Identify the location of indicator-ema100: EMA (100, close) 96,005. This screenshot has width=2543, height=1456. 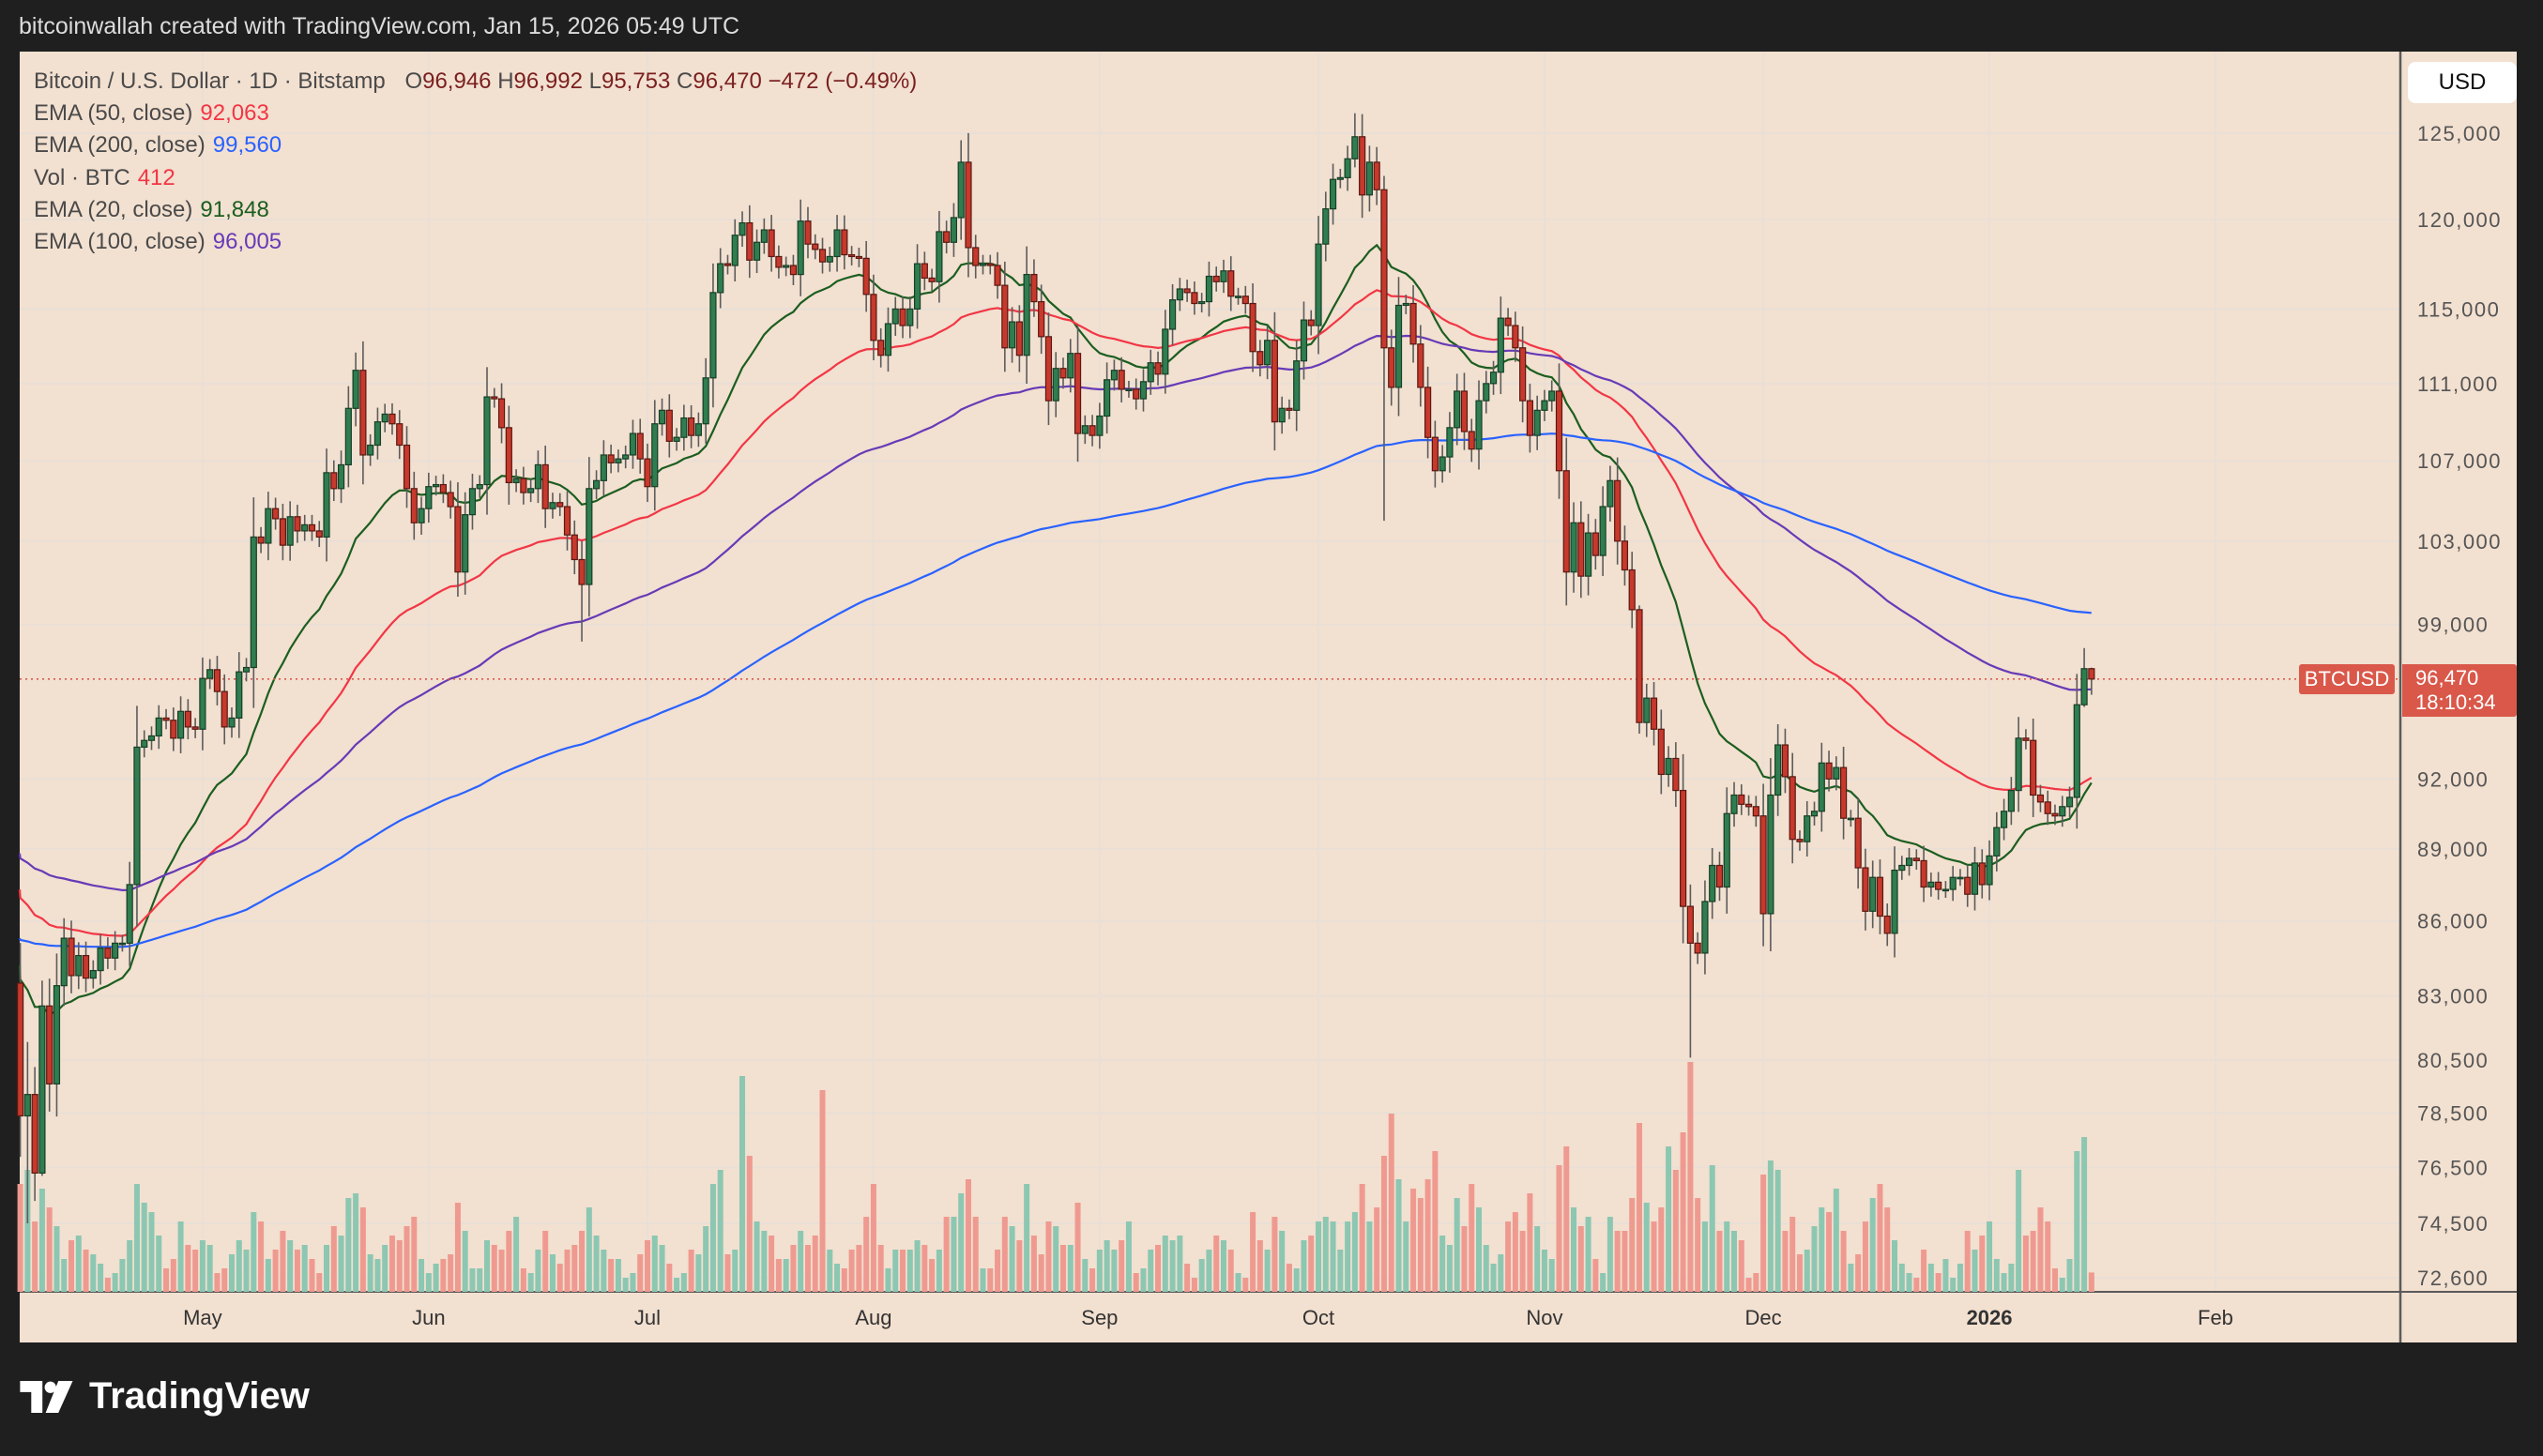
(475, 242).